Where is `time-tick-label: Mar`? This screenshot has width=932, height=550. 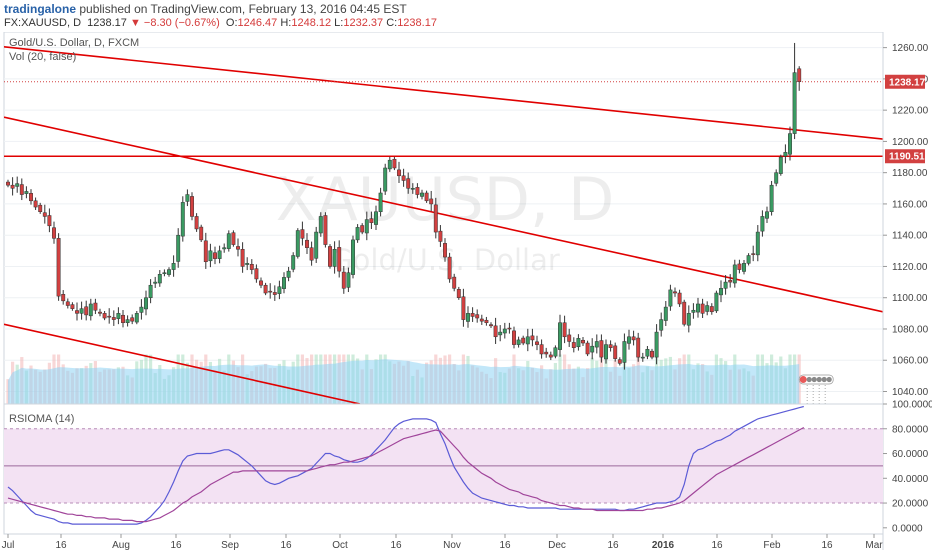 time-tick-label: Mar is located at coordinates (874, 545).